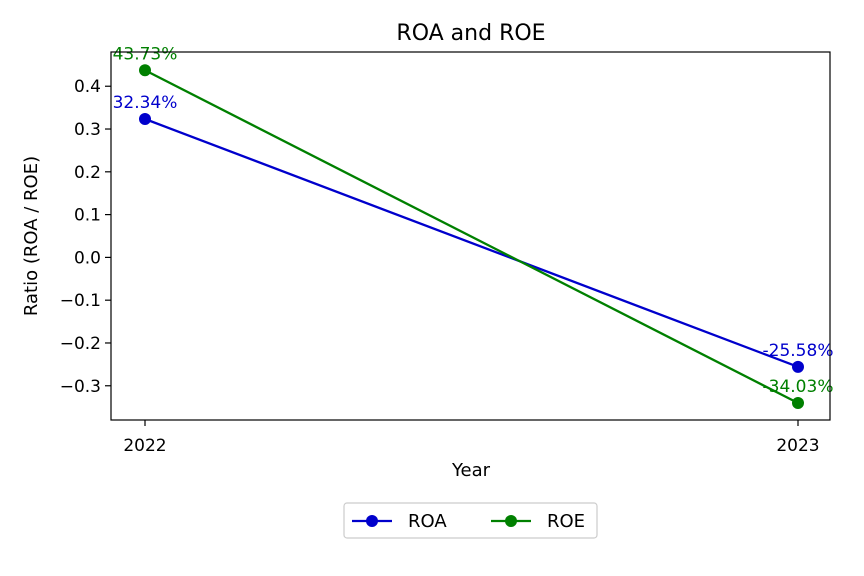 This screenshot has width=864, height=576. I want to click on data-label-roe: -34.03%, so click(798, 387).